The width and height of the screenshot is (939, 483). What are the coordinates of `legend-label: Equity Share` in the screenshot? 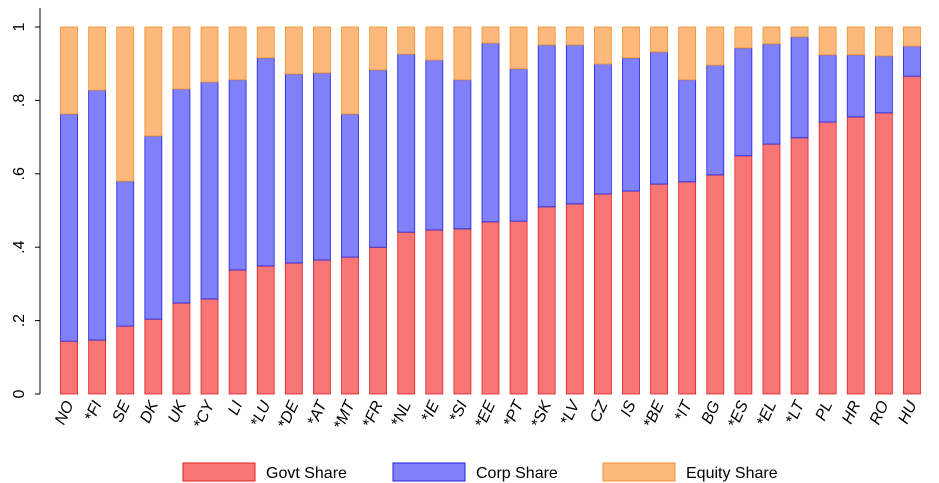 It's located at (732, 473).